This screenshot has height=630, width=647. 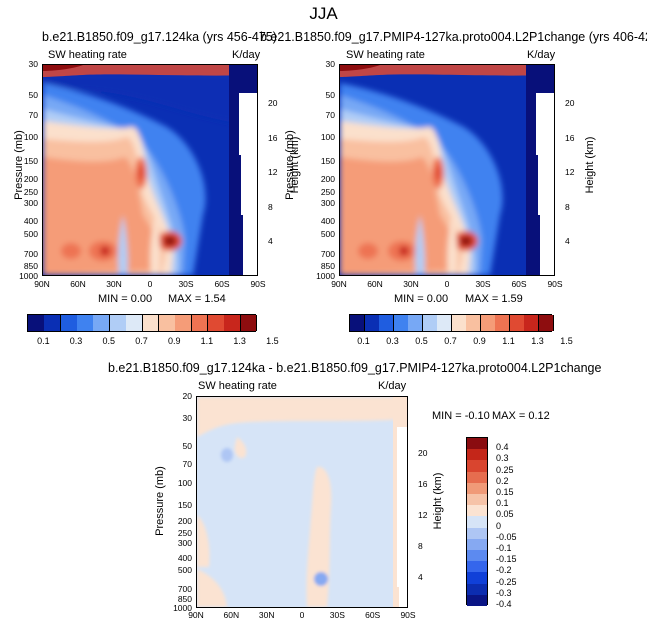 What do you see at coordinates (290, 165) in the screenshot?
I see `panel2-y-axis-title: Pressure (mb)` at bounding box center [290, 165].